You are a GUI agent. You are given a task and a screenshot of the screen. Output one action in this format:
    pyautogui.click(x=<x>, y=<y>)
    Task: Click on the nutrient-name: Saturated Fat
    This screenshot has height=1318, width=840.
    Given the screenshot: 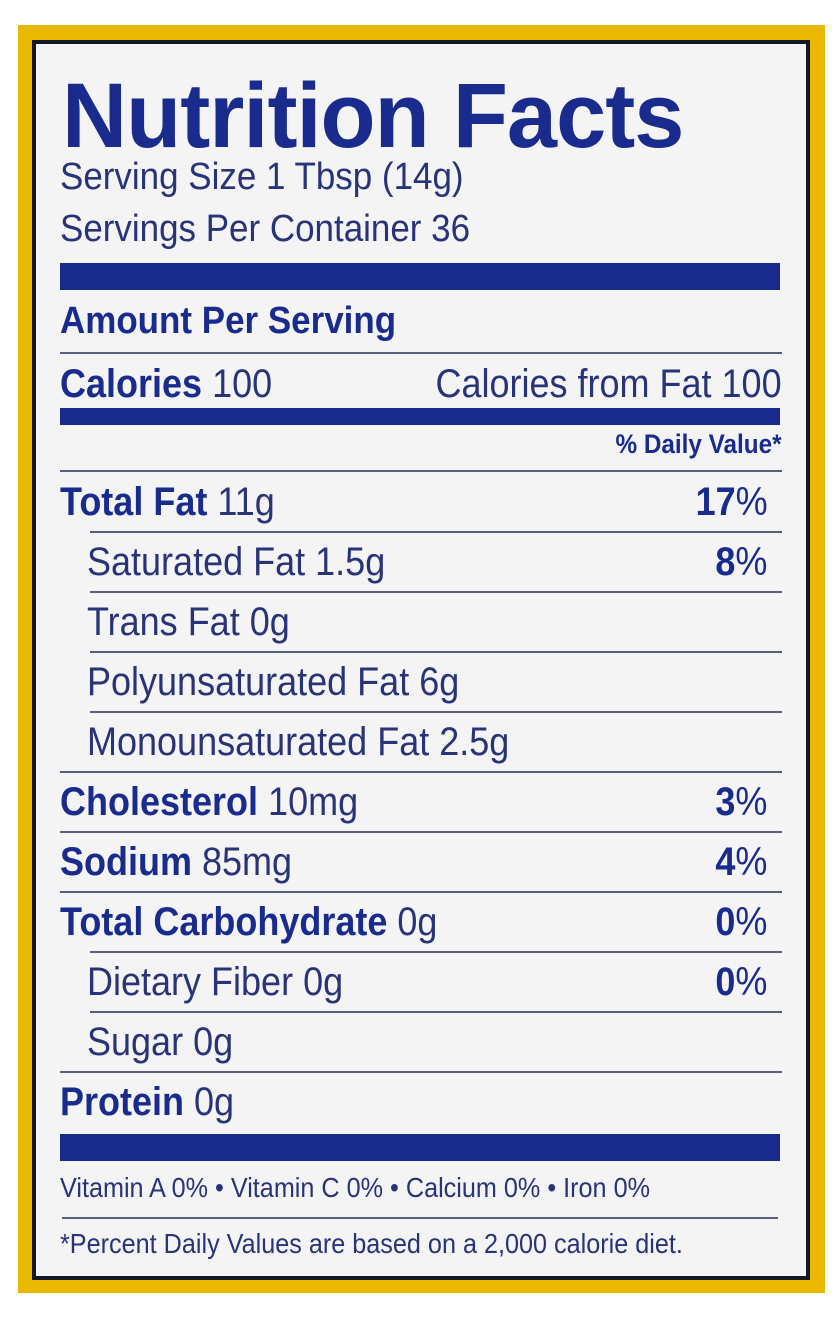 What is the action you would take?
    pyautogui.click(x=196, y=561)
    